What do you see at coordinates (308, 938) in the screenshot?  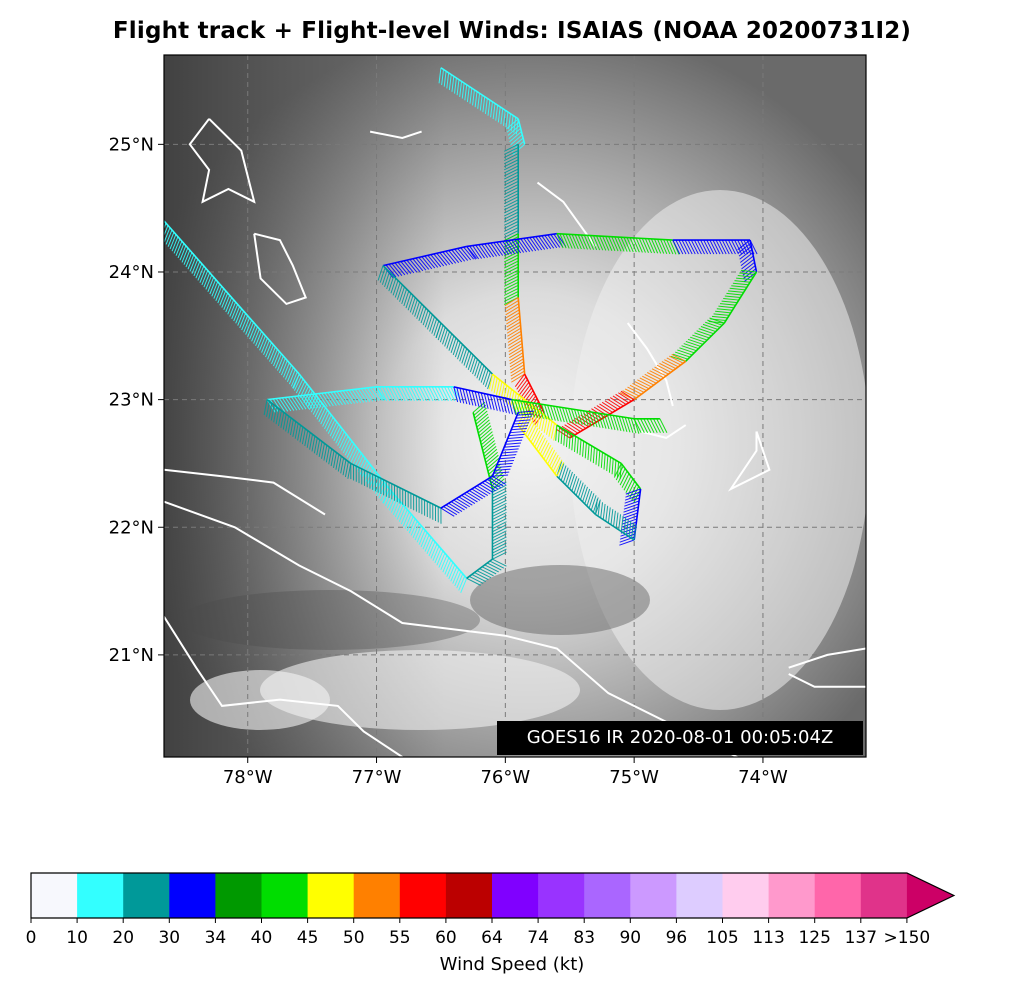 I see `colorbar-tick-label: 45` at bounding box center [308, 938].